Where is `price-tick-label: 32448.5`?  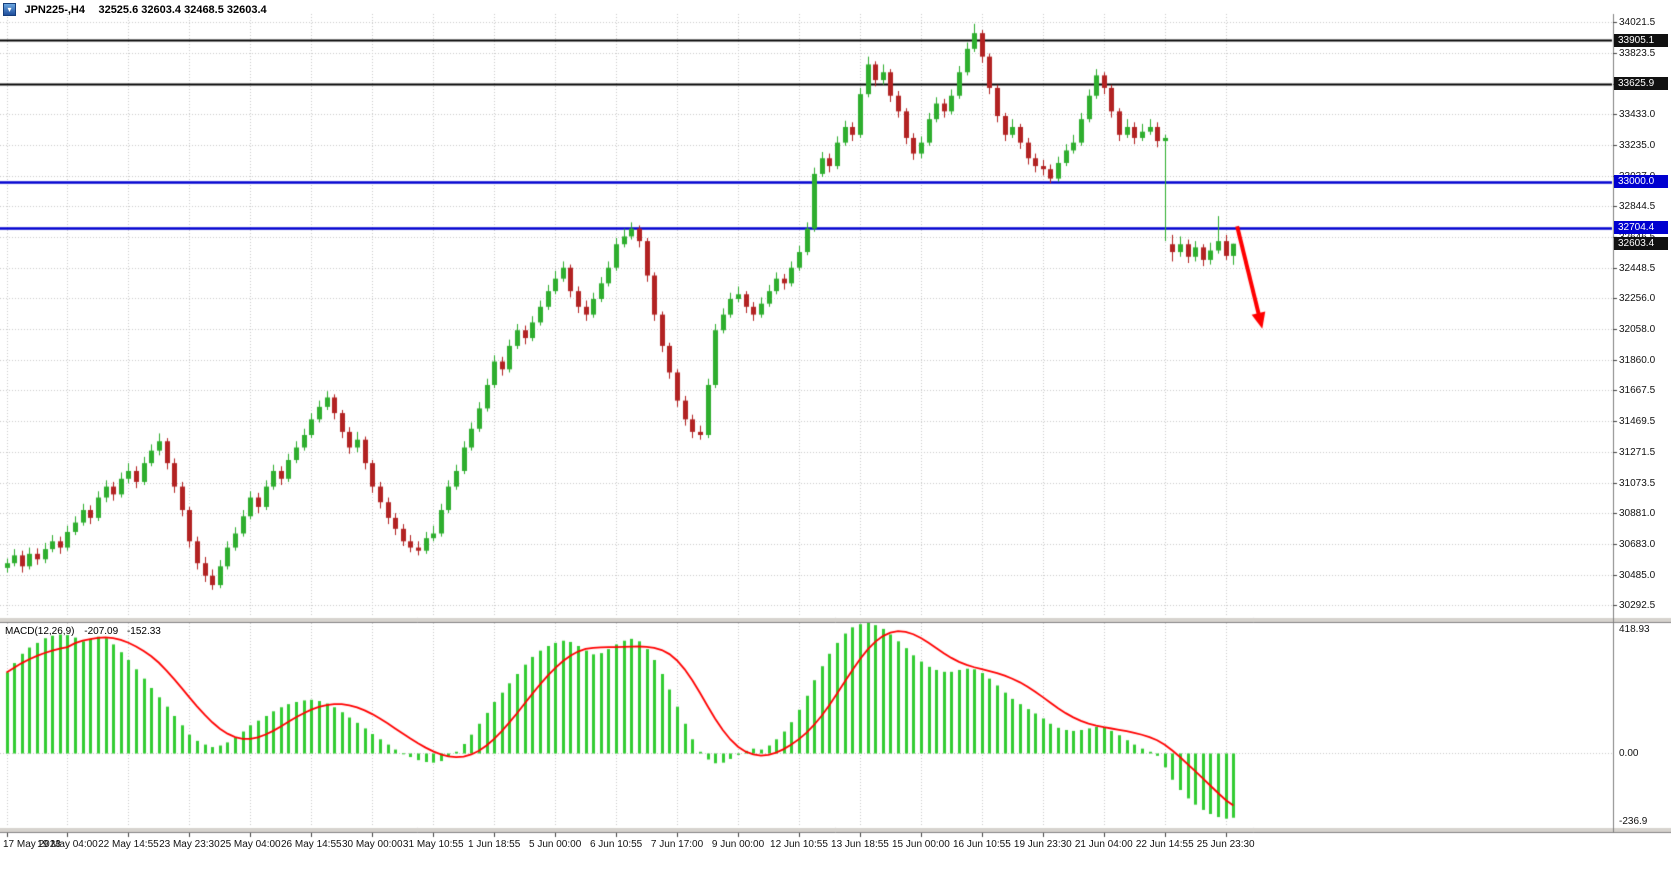
price-tick-label: 32448.5 is located at coordinates (1637, 268).